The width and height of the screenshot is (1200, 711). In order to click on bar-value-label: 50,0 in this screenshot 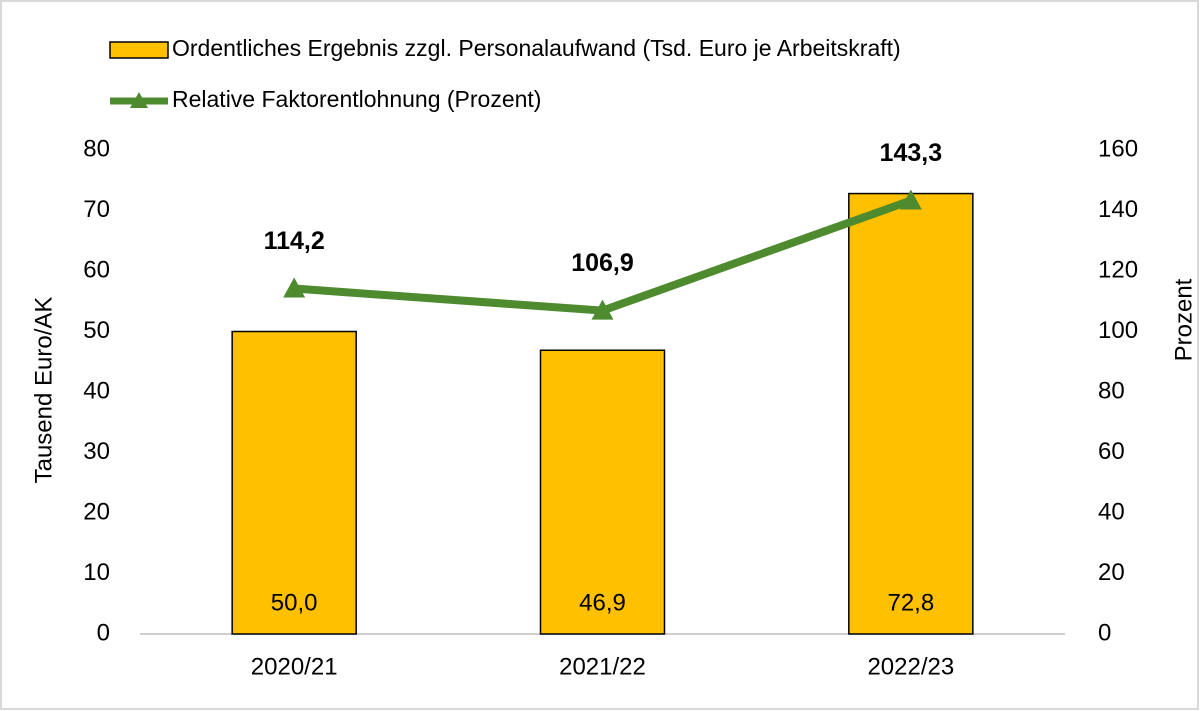, I will do `click(294, 602)`.